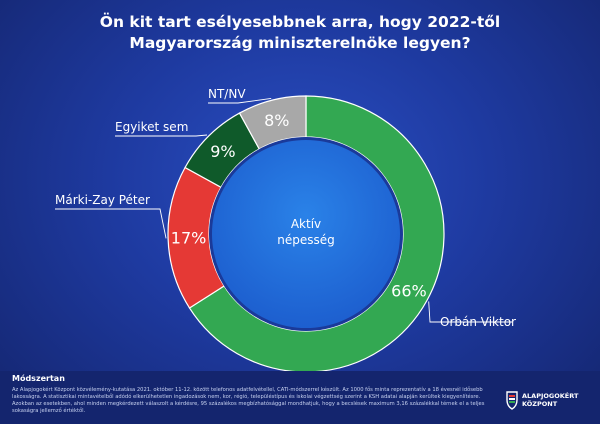 The width and height of the screenshot is (600, 424). Describe the element at coordinates (409, 291) in the screenshot. I see `percent-label-orban-viktor: 66%` at that location.